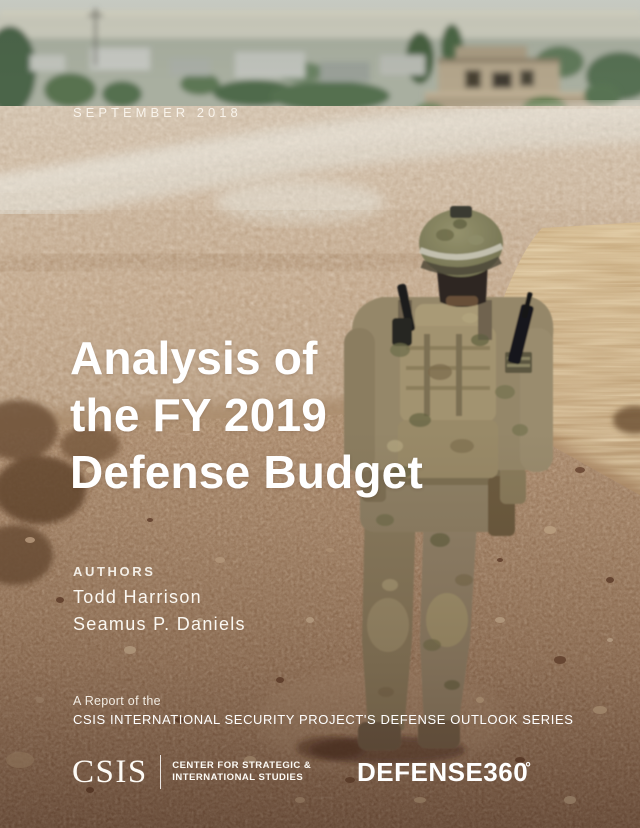 Image resolution: width=640 pixels, height=828 pixels. I want to click on defense360-degree-mark: °, so click(528, 767).